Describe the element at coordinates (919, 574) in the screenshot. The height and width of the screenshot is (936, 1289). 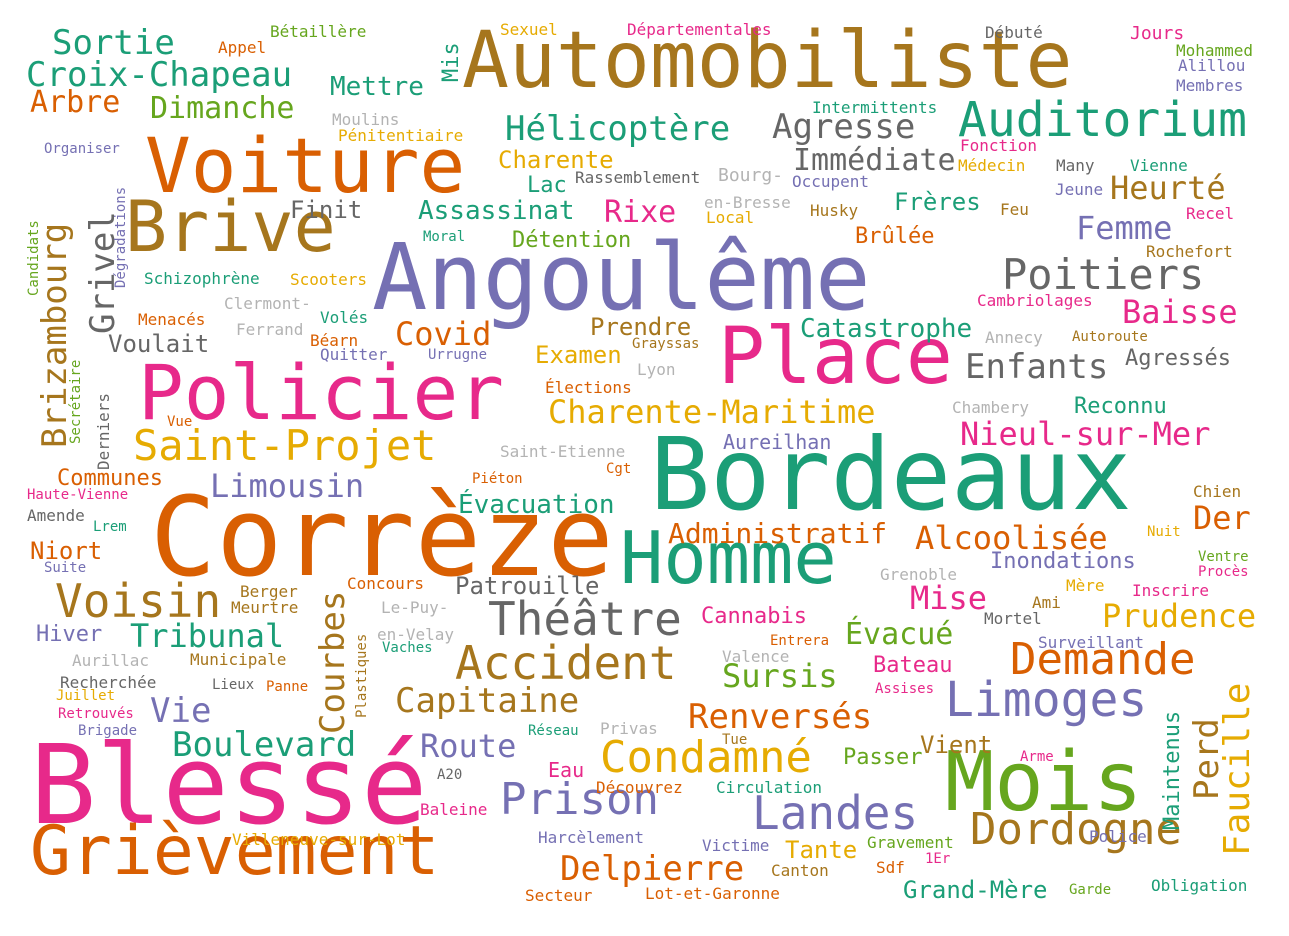
I see `word-grenoble: Grenoble` at that location.